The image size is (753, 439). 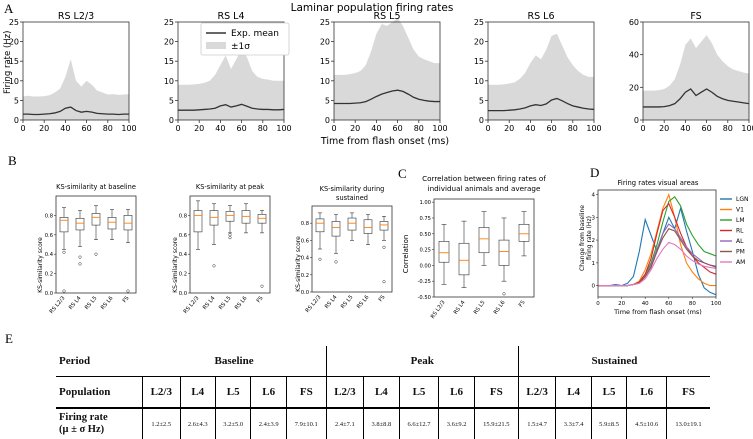 I want to click on rate-header-line1: Firing rate, so click(x=83, y=417).